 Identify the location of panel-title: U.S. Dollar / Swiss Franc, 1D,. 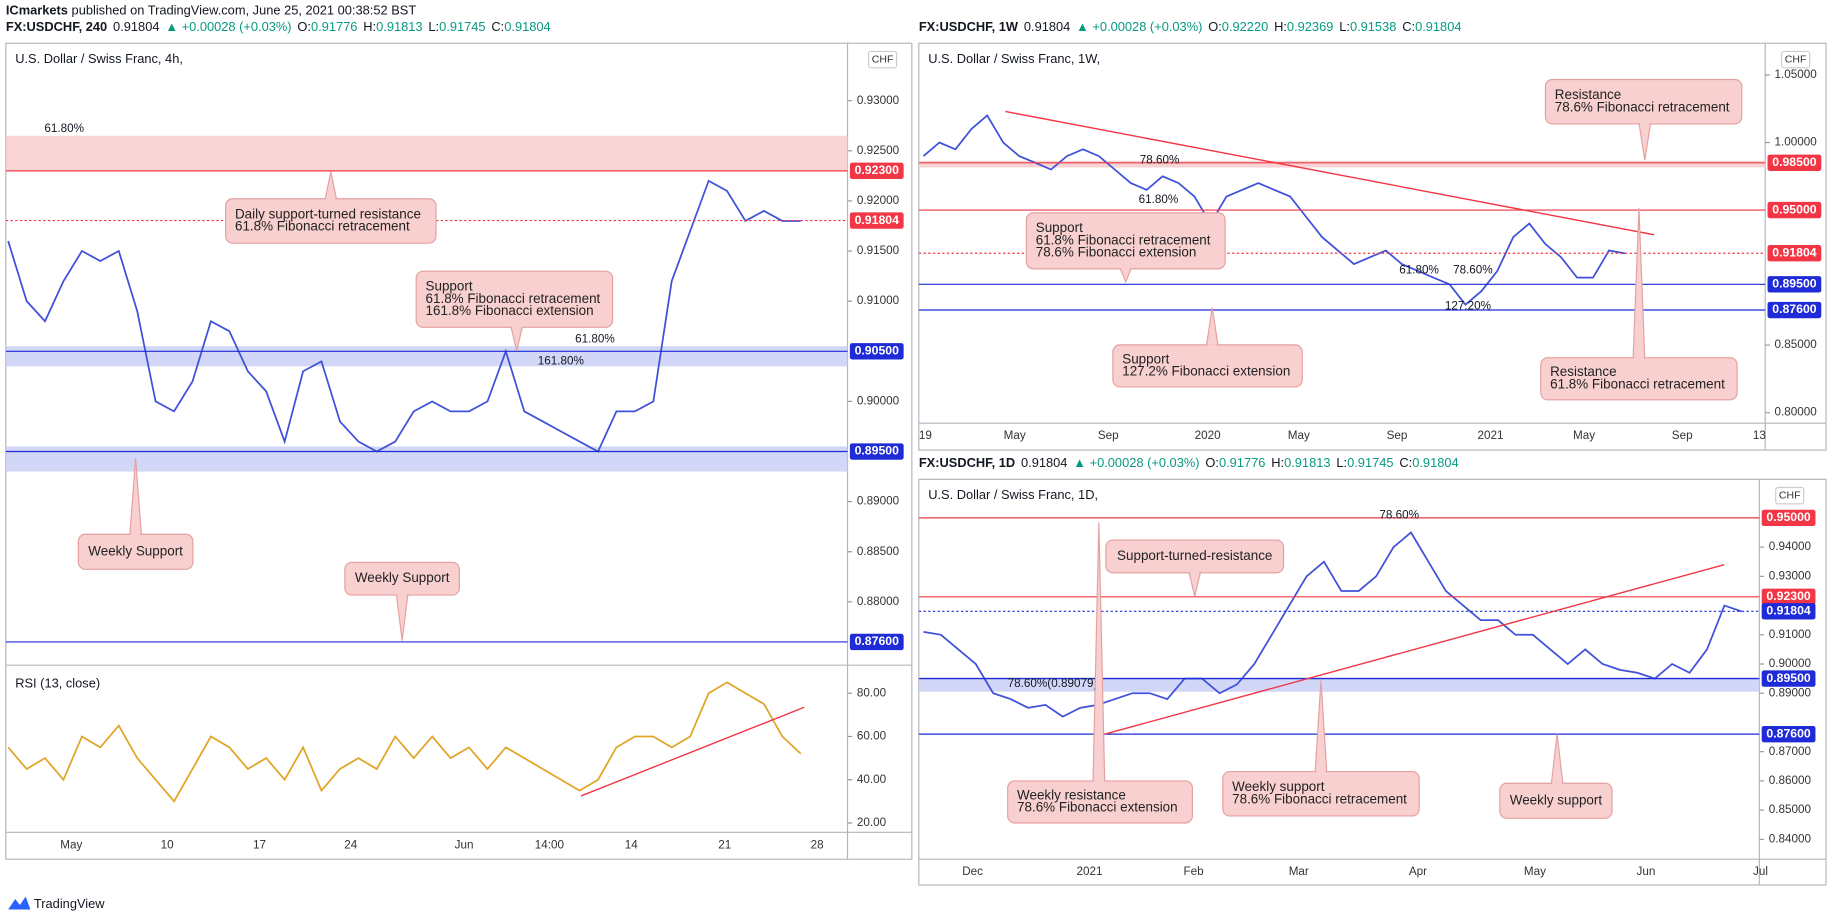
(1013, 494).